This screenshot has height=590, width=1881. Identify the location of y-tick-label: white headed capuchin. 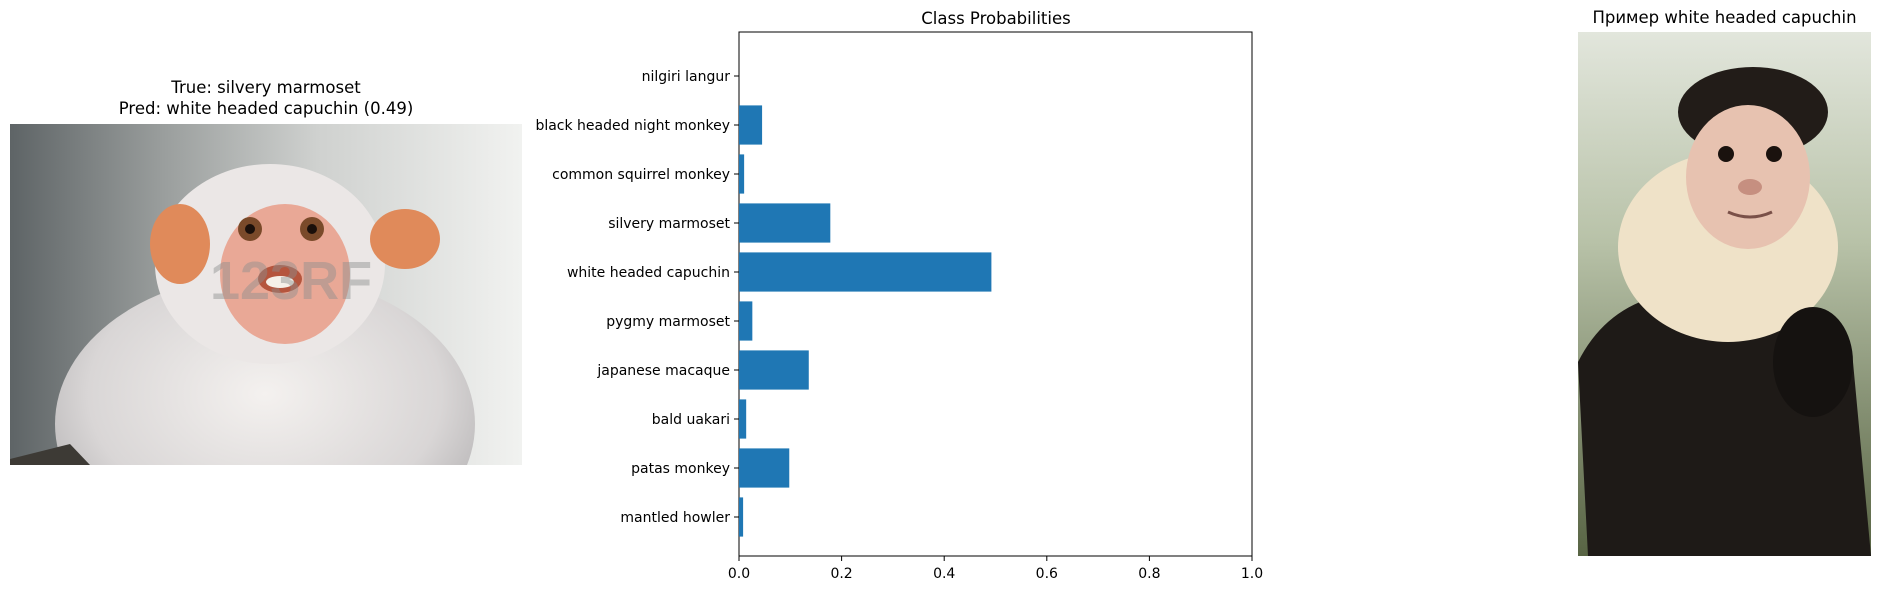
(648, 273).